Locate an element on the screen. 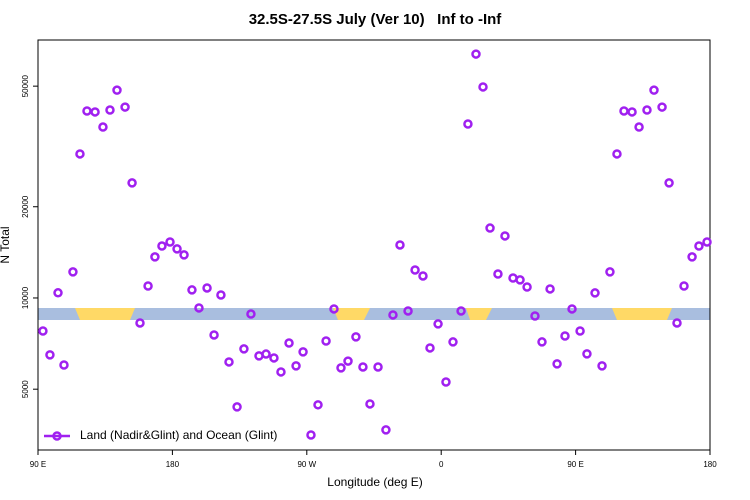 This screenshot has width=750, height=500. y-tick-label: 50000 is located at coordinates (25, 85).